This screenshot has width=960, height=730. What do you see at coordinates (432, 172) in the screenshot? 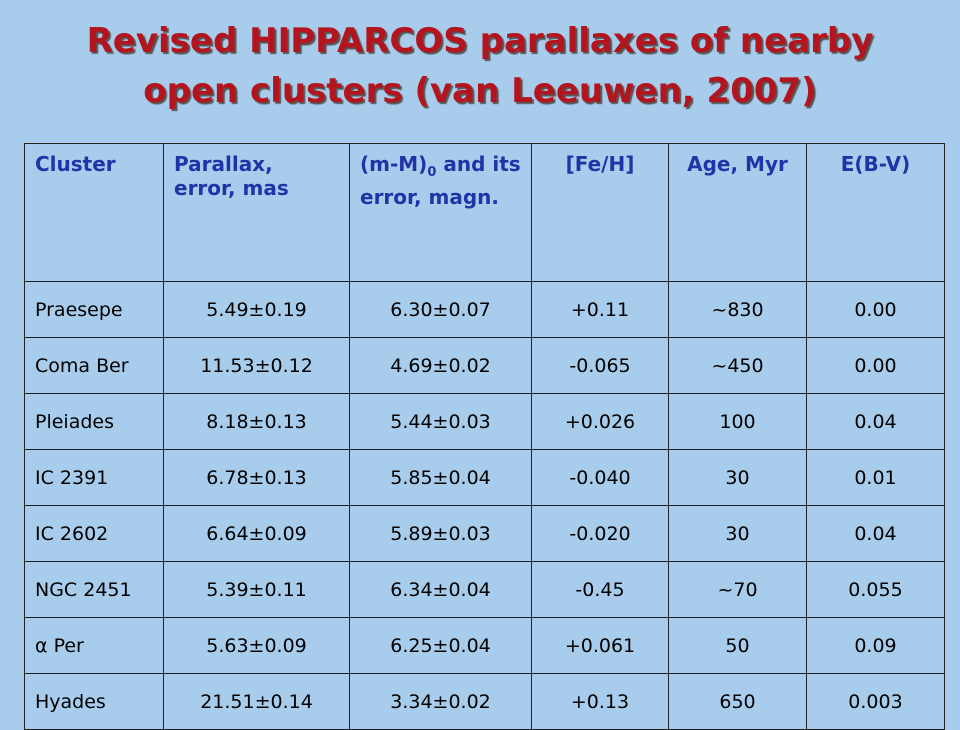
I see `header-text: 0` at bounding box center [432, 172].